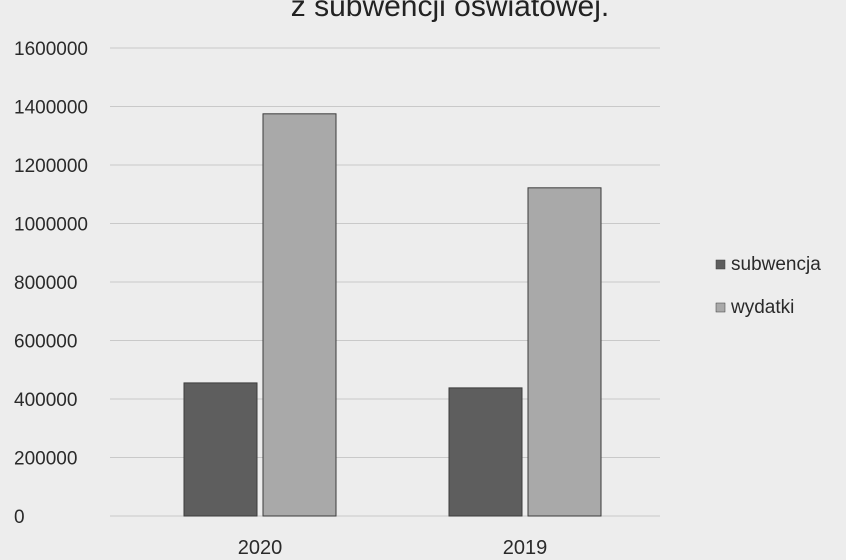  What do you see at coordinates (720, 307) in the screenshot?
I see `legend-swatch-wydatki` at bounding box center [720, 307].